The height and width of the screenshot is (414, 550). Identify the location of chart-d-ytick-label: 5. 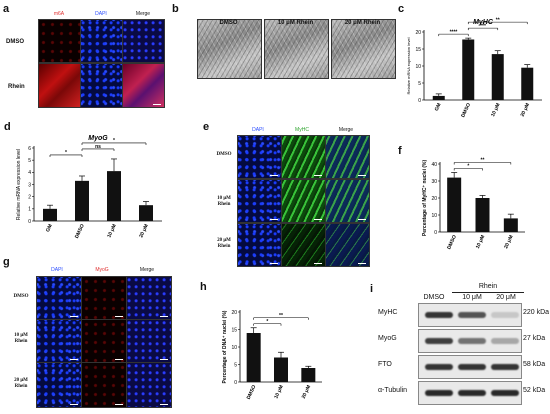
(29, 161).